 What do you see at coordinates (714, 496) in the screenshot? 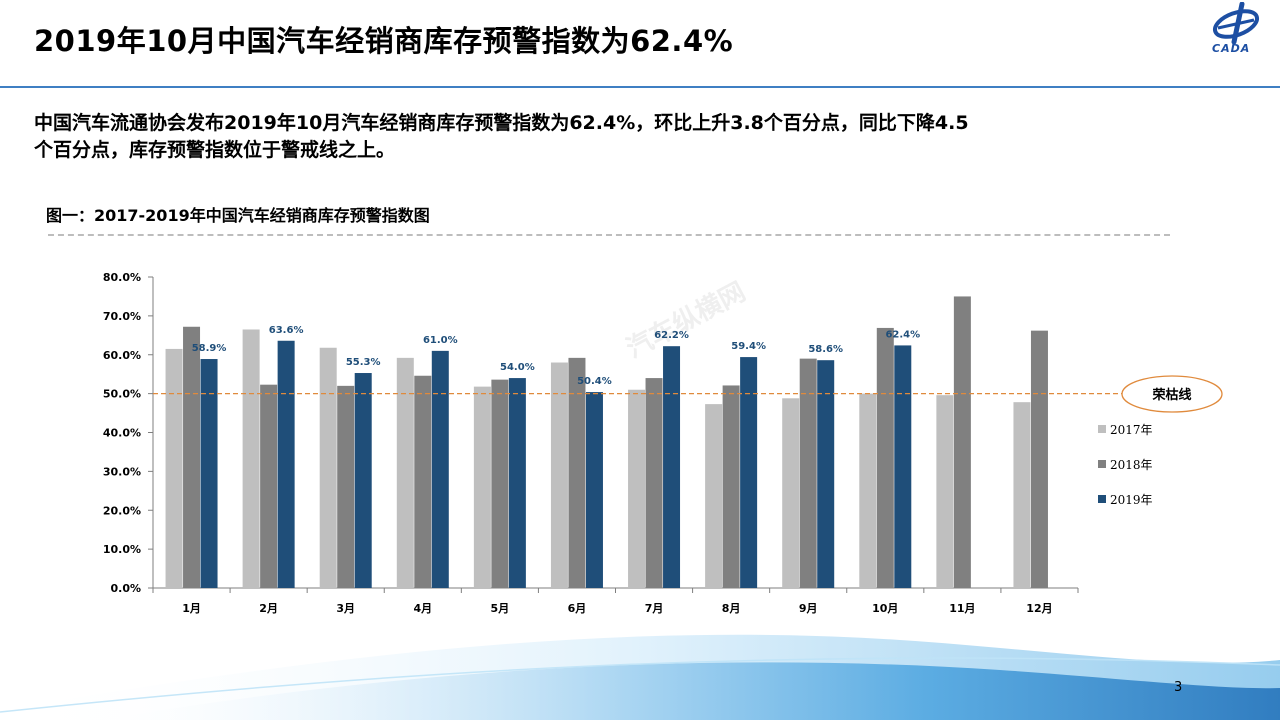
I see `bar-2017年-8月` at bounding box center [714, 496].